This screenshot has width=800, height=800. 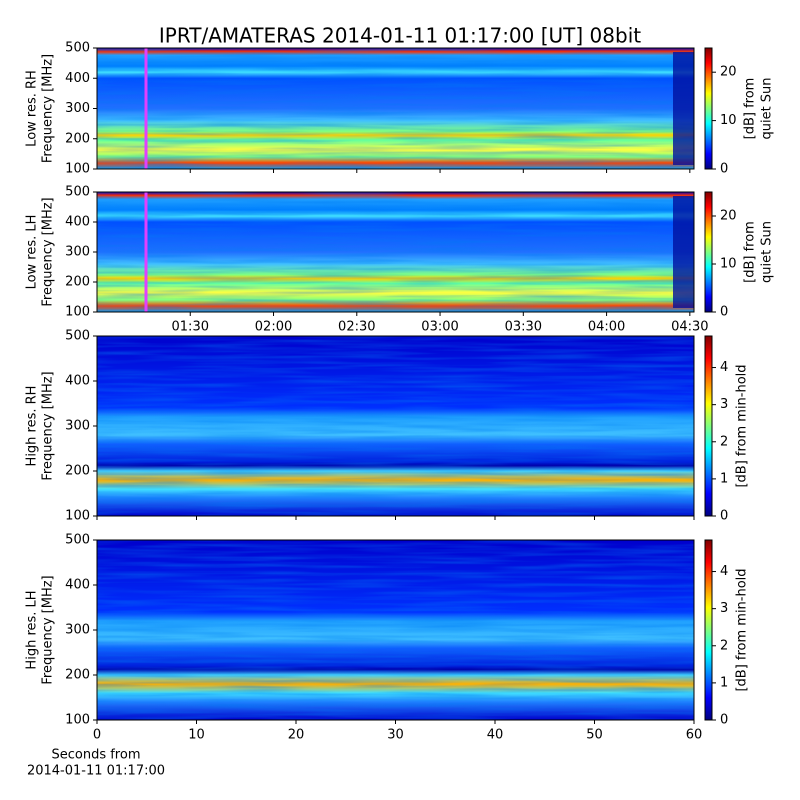 I want to click on x-tick-label: 01:30, so click(x=190, y=327).